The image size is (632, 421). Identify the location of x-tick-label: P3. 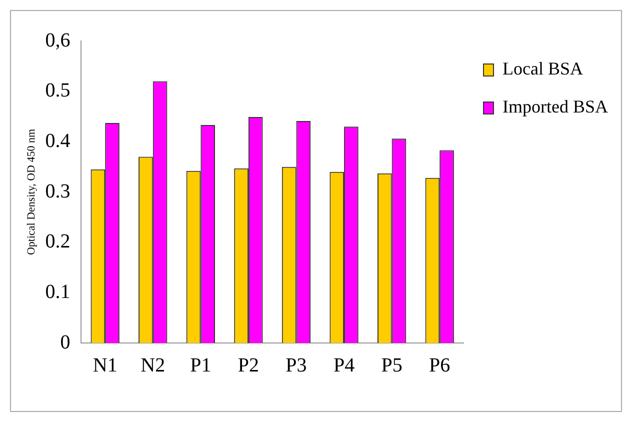
(296, 365).